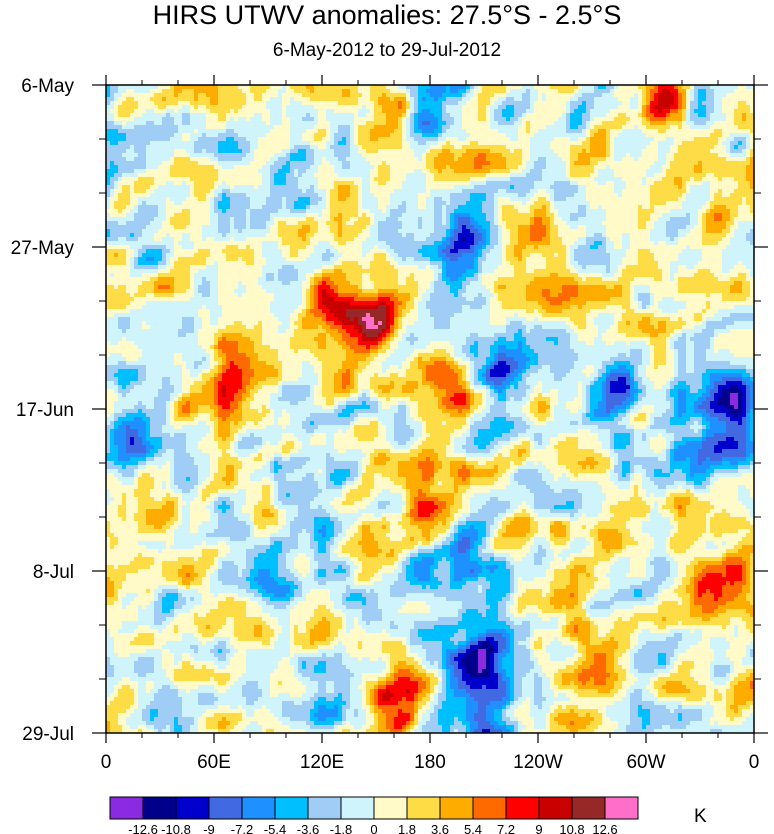  I want to click on colorbar-level-label: 7.2, so click(506, 828).